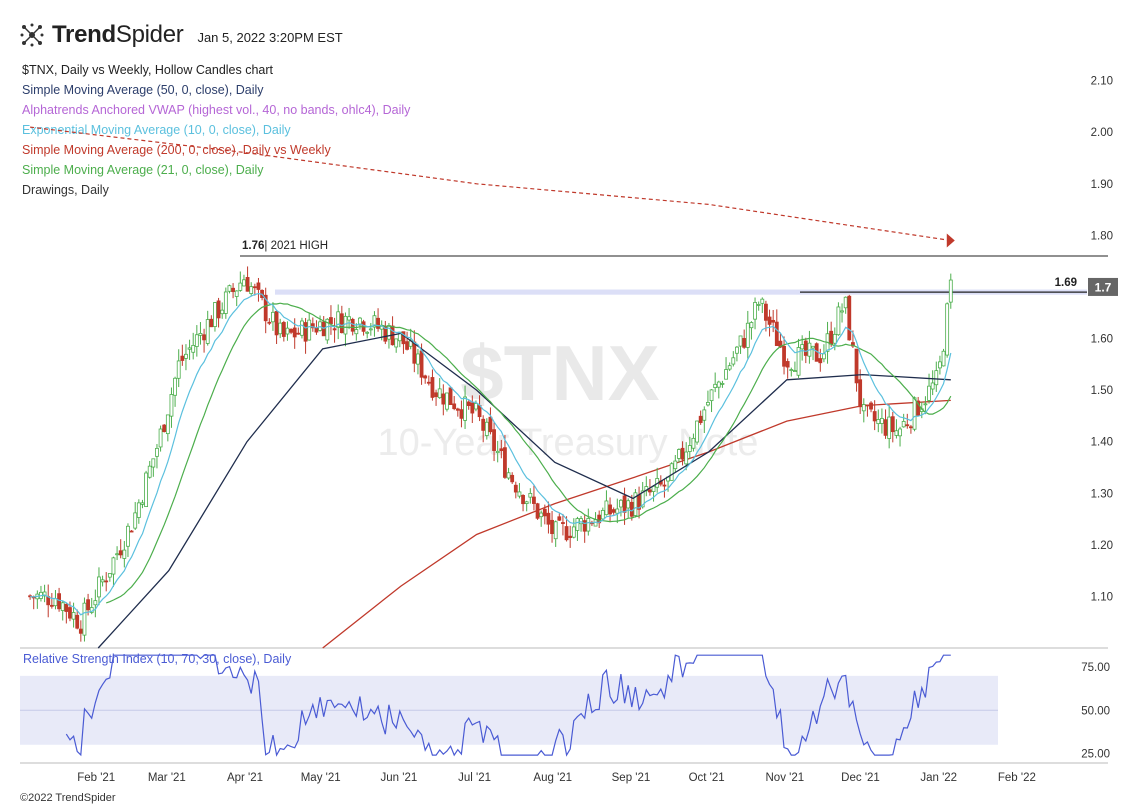 The width and height of the screenshot is (1139, 809). What do you see at coordinates (149, 34) in the screenshot?
I see `brand-name-rest: Spider` at bounding box center [149, 34].